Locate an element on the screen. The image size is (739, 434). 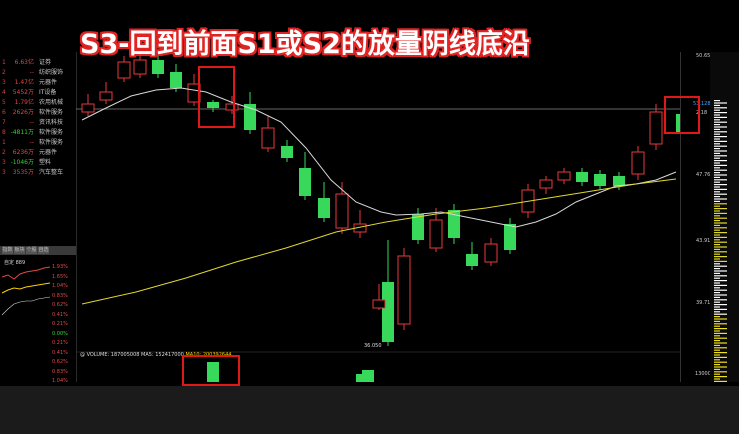
sector-rank: 8 is located at coordinates (4, 132).